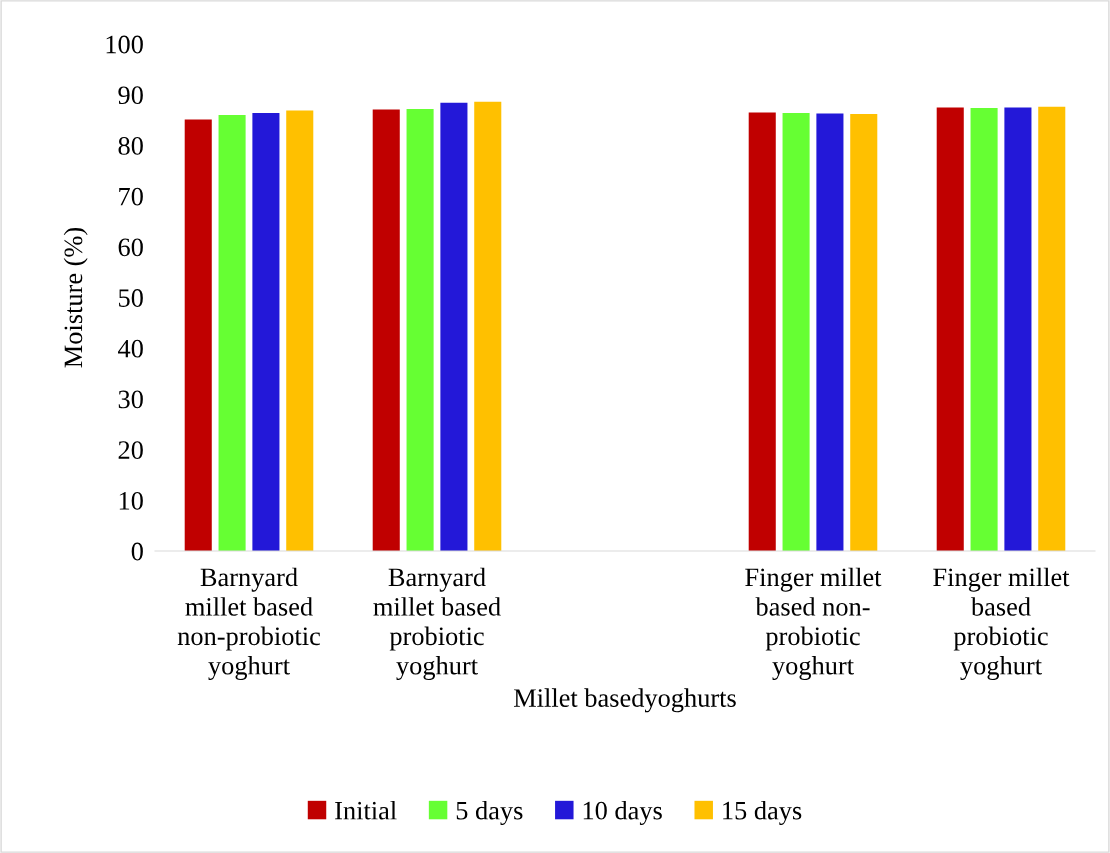 This screenshot has height=853, width=1110. Describe the element at coordinates (1001, 624) in the screenshot. I see `x-tick-label: Finger millet based probiotic yoghurt` at that location.